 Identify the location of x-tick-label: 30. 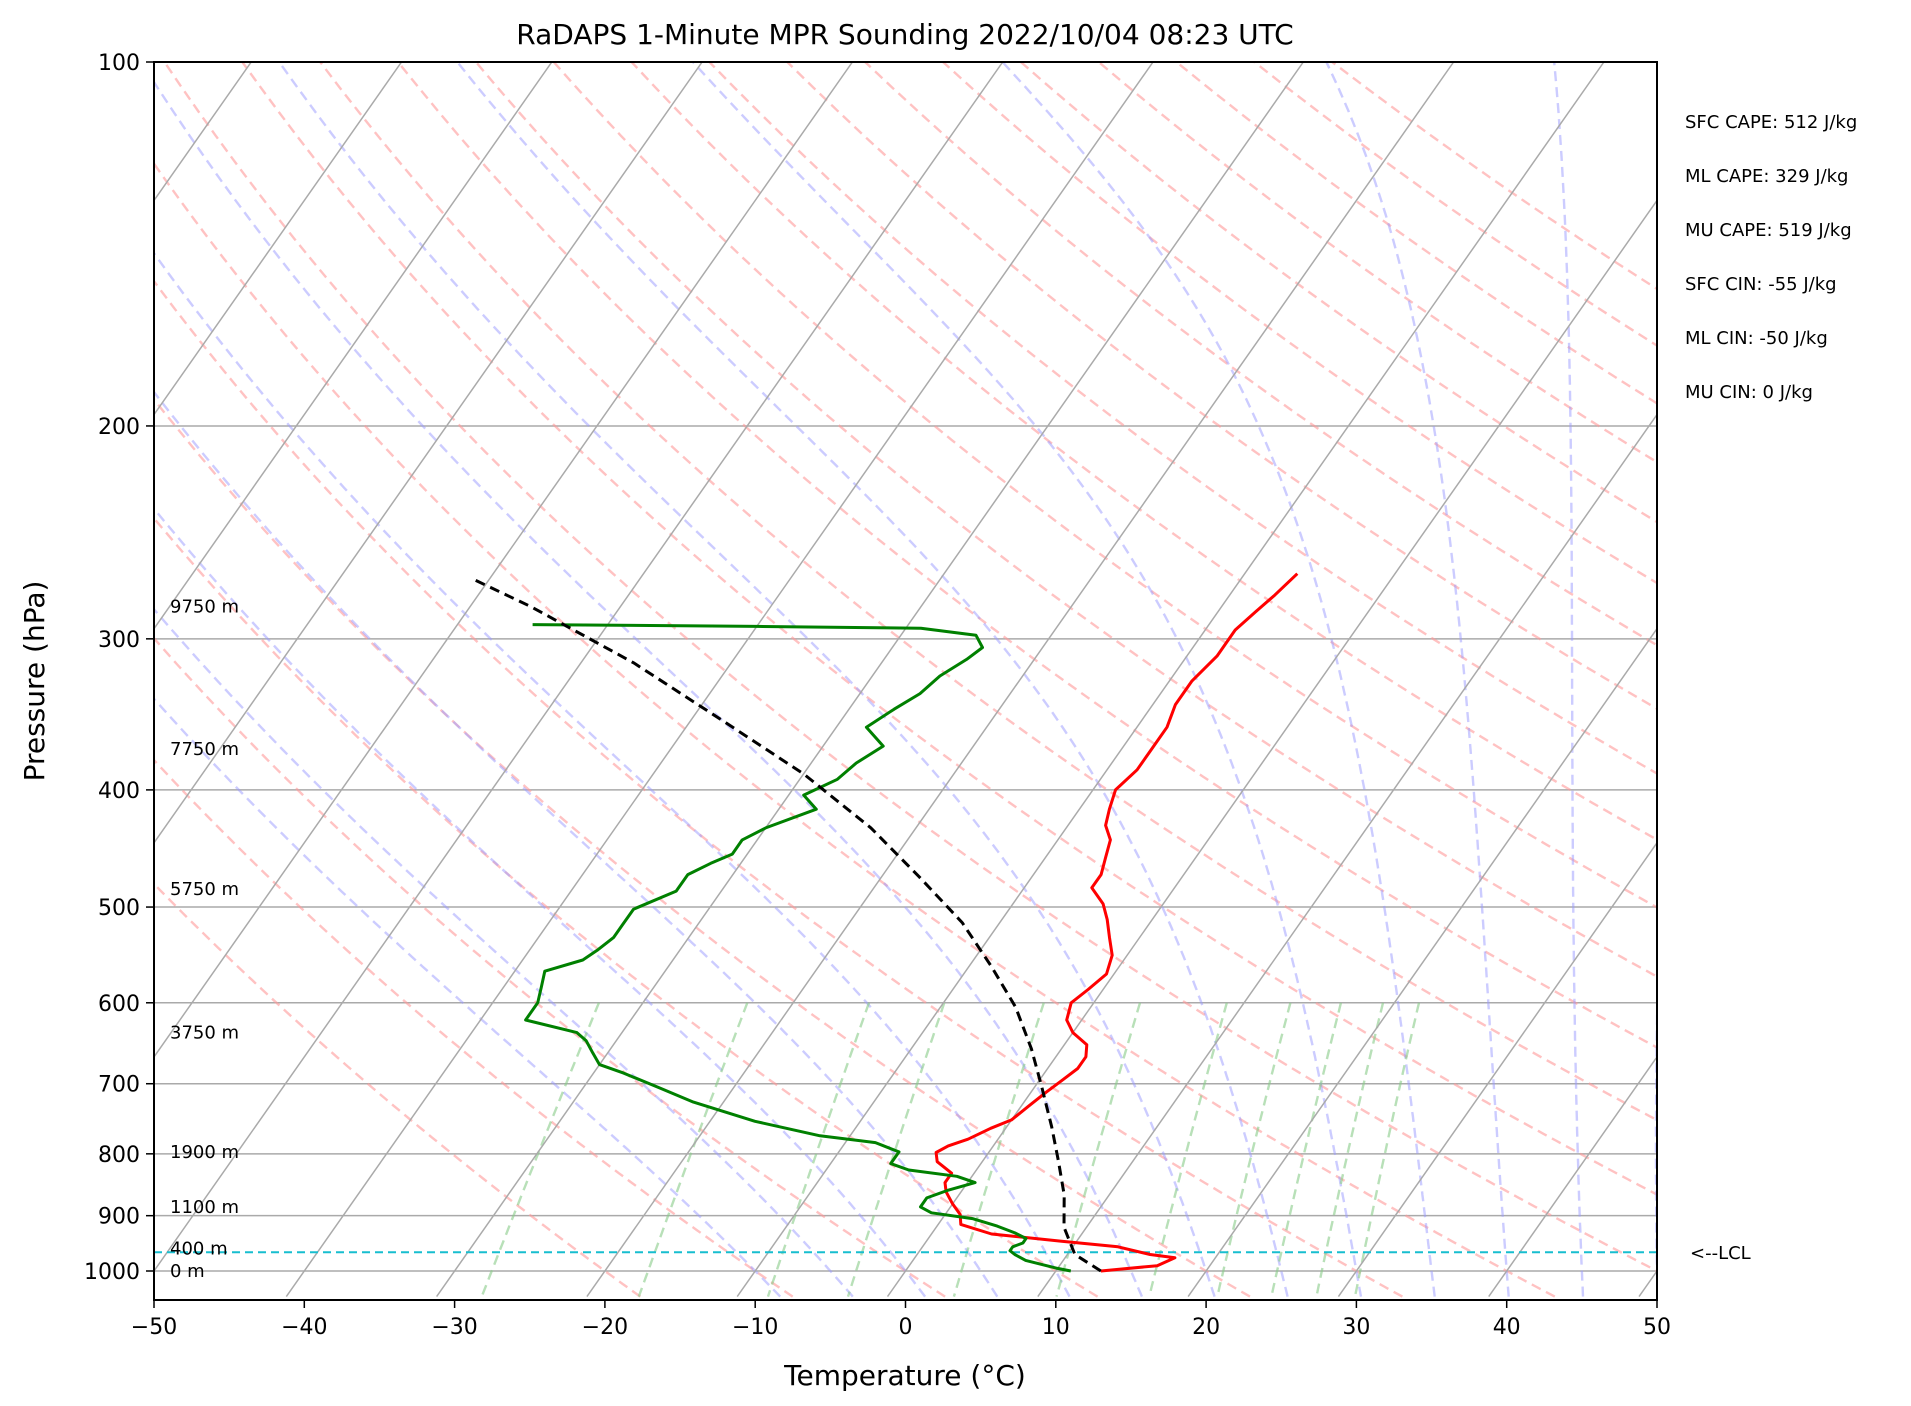
(1356, 1327).